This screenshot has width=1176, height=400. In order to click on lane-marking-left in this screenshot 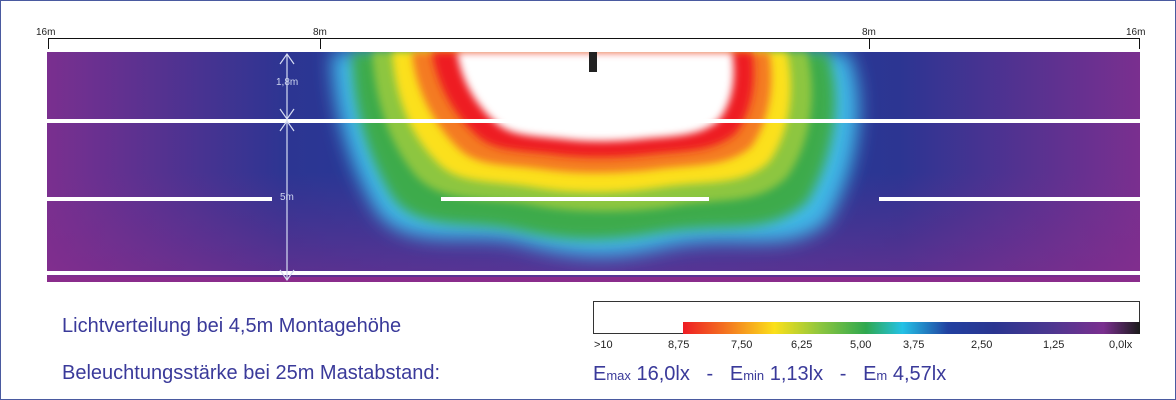, I will do `click(159, 199)`.